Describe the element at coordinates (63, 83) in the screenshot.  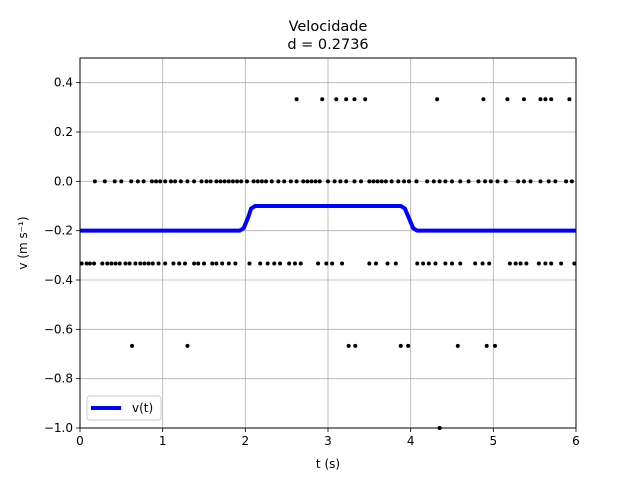
I see `y-tick-label: 0.4` at that location.